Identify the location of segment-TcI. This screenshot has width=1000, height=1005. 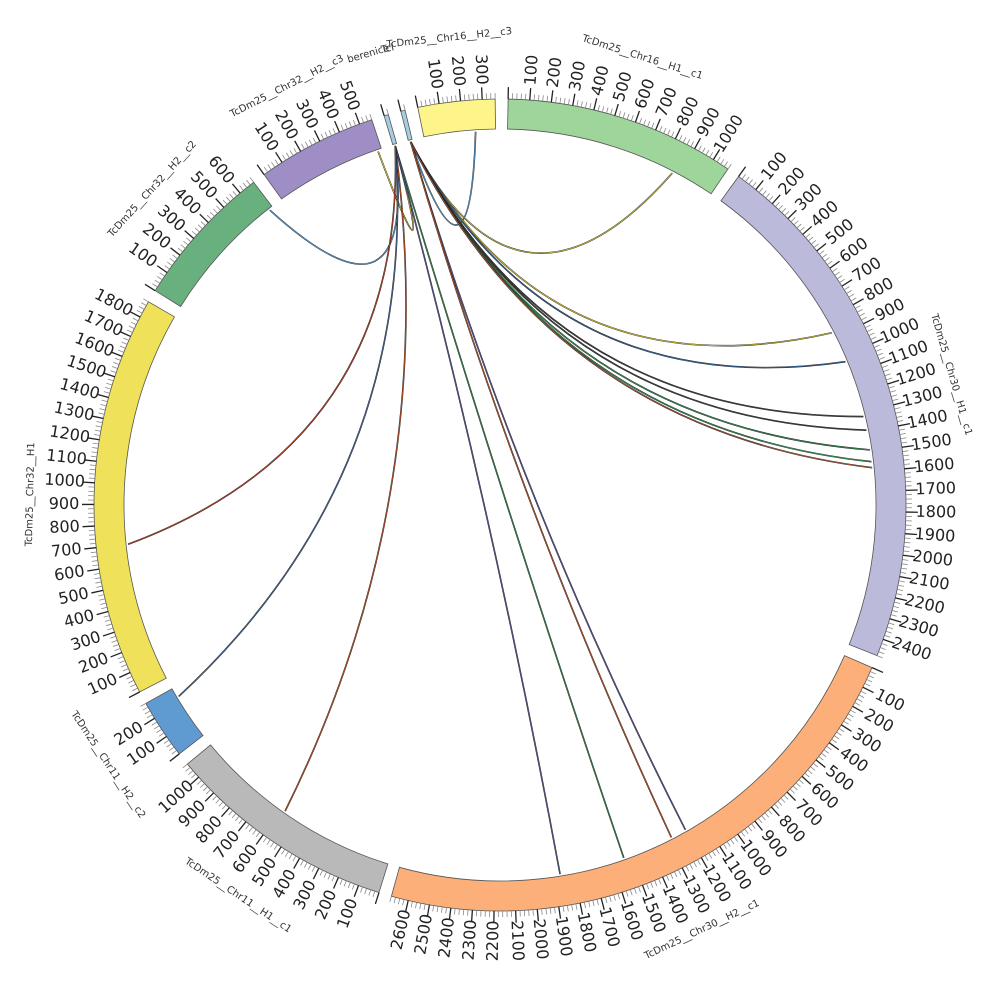
(406, 125).